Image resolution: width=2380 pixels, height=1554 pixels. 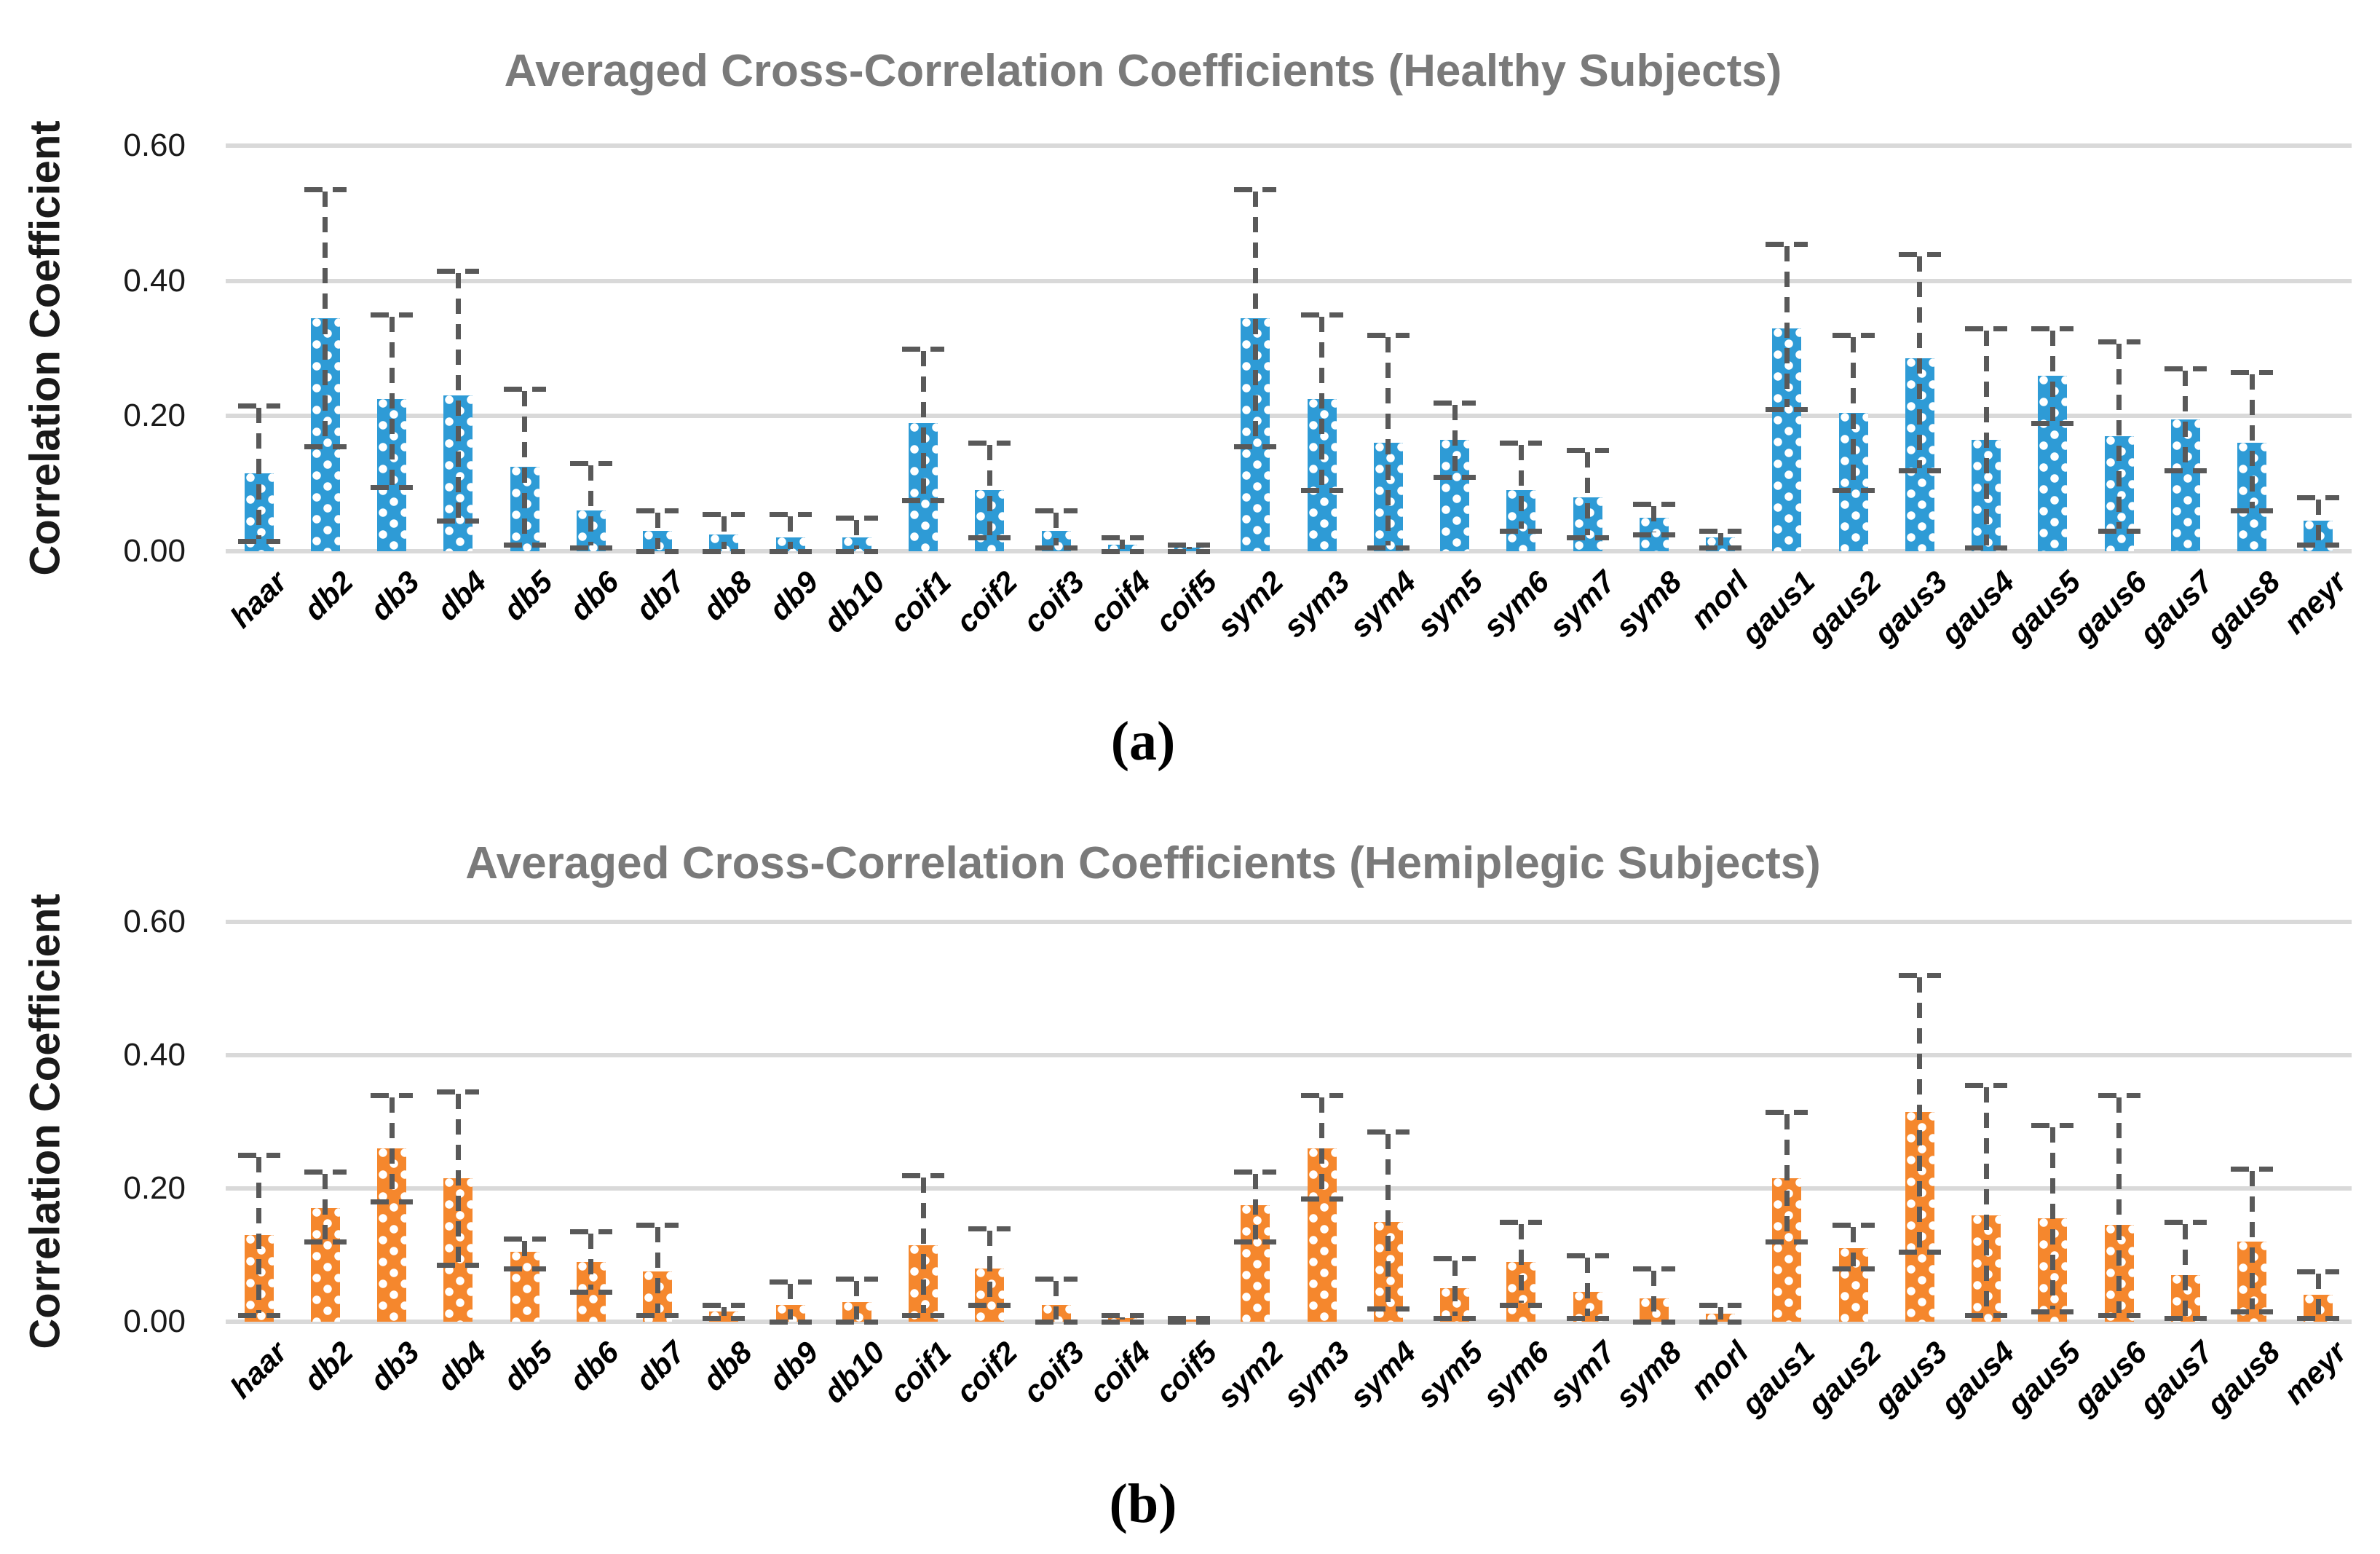 I want to click on x-tick-label-gaus8: gaus8, so click(x=2243, y=608).